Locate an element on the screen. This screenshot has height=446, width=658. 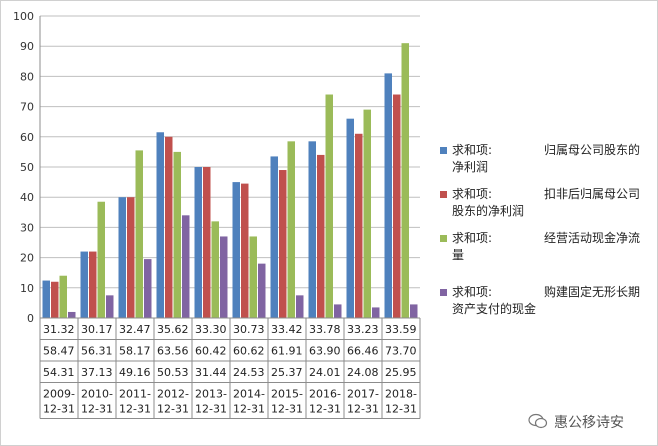
x-tick-label: 2009- is located at coordinates (59, 394).